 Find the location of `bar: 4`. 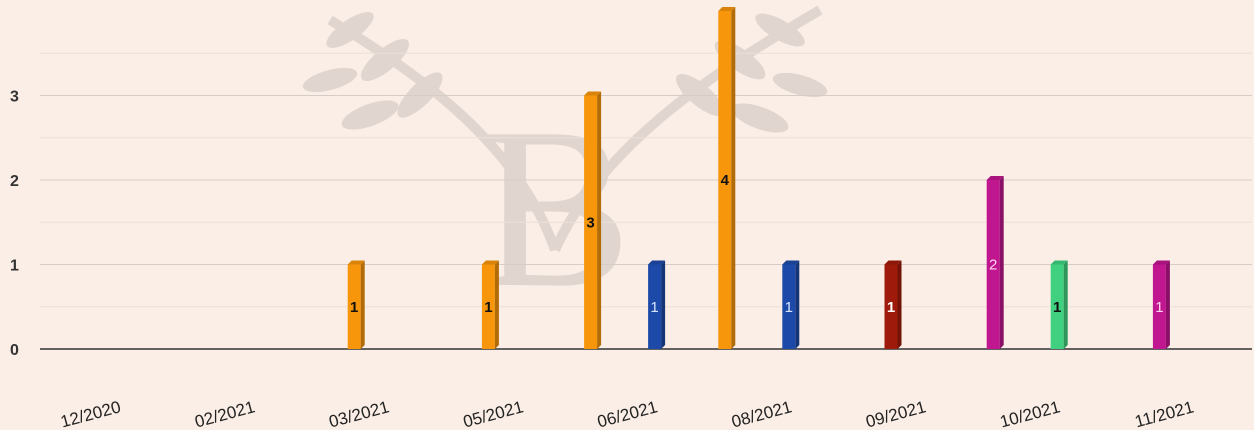

bar: 4 is located at coordinates (727, 178).